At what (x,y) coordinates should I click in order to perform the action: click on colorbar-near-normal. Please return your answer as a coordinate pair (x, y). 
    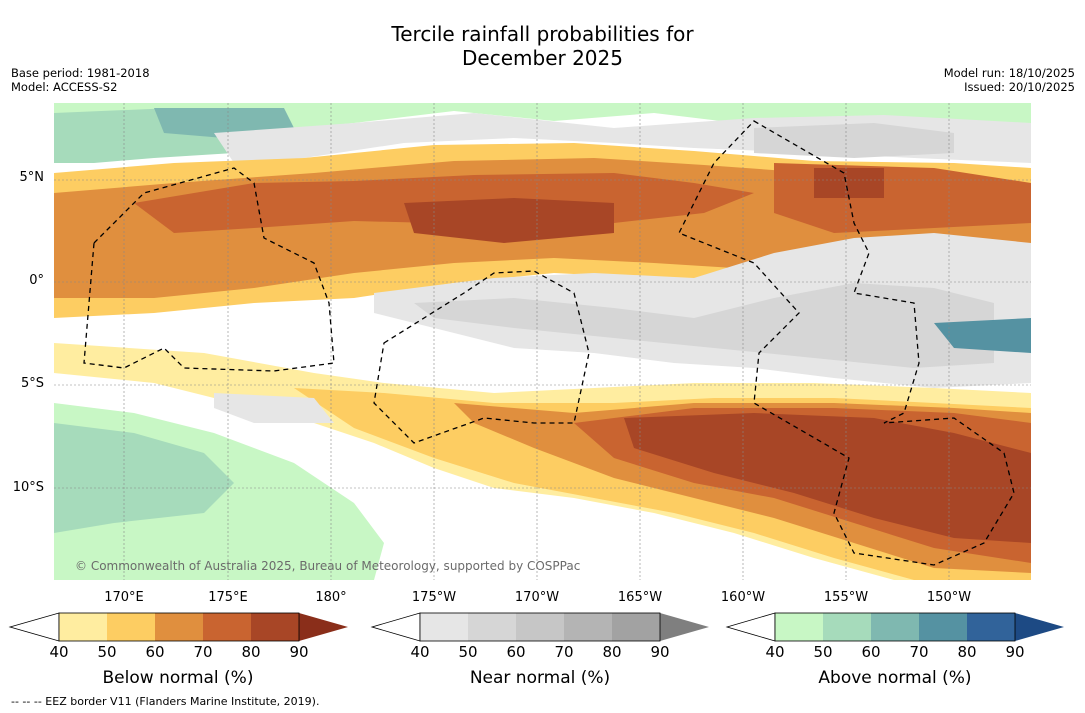
    Looking at the image, I should click on (539, 627).